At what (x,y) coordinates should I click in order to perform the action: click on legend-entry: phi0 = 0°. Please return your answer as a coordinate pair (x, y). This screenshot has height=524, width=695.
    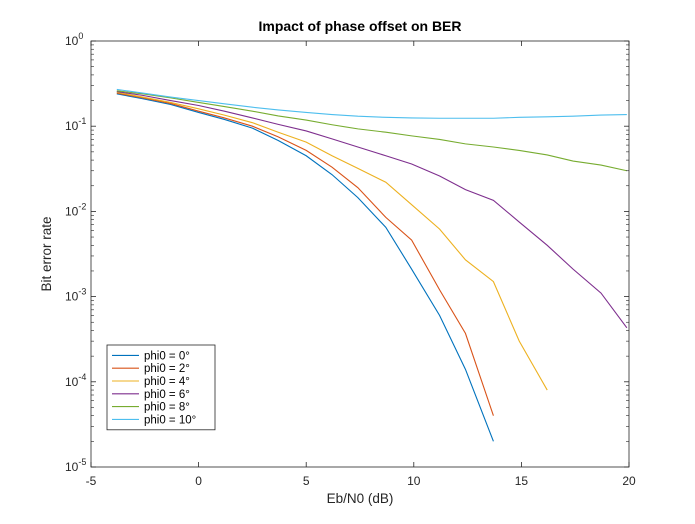
    Looking at the image, I should click on (167, 356).